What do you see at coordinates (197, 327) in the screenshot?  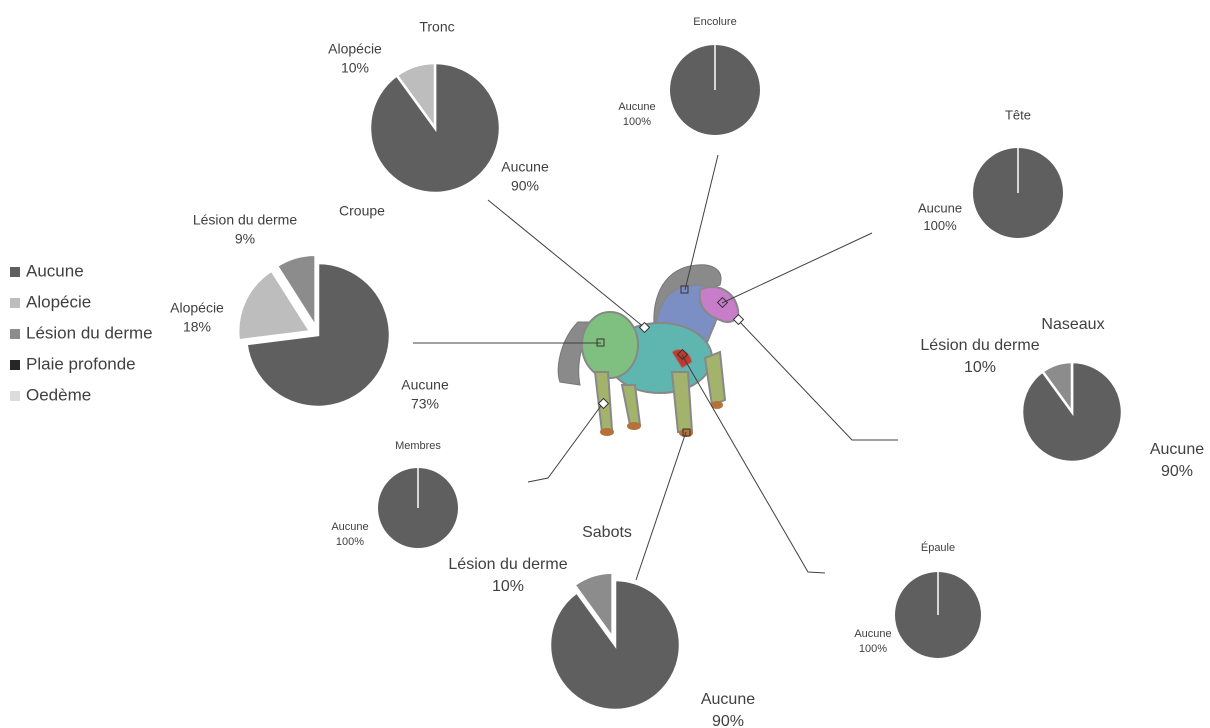 I see `data-label: 18%` at bounding box center [197, 327].